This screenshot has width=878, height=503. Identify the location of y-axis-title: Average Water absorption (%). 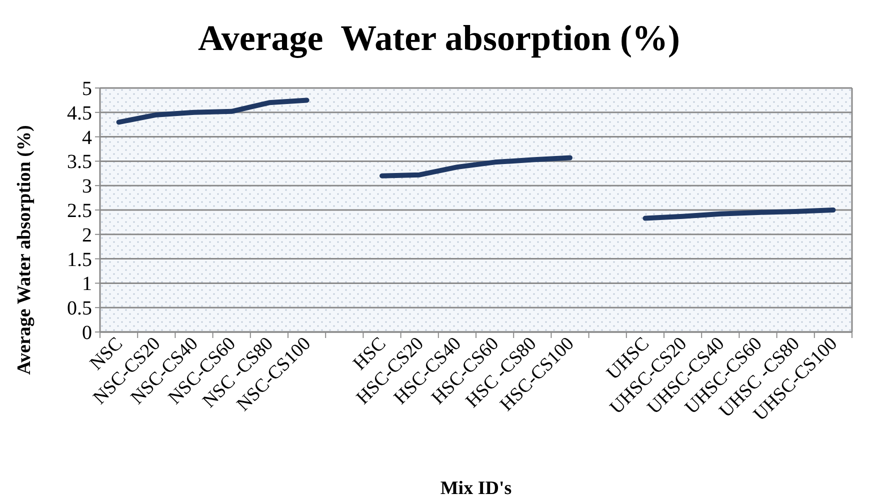
(24, 250).